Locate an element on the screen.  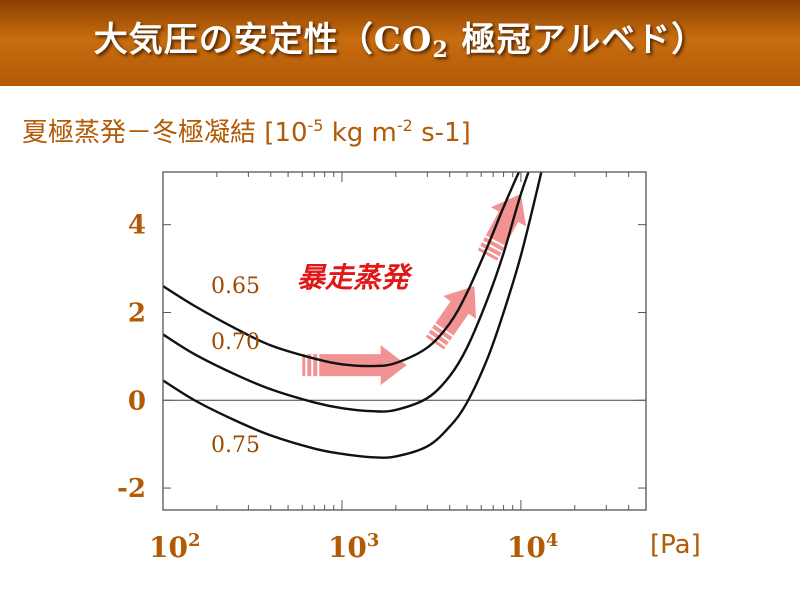
subtitle-exponent-2: -2 is located at coordinates (404, 125).